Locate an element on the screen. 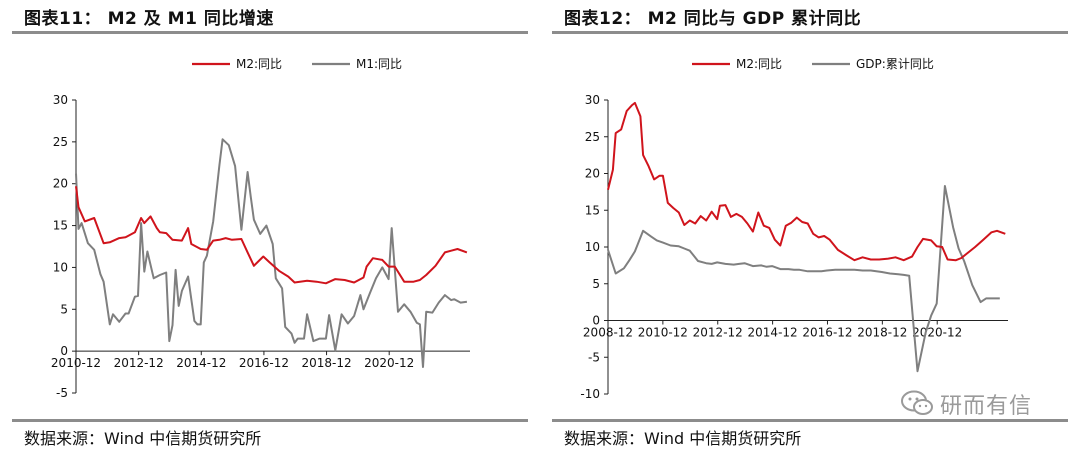 The width and height of the screenshot is (1080, 450). figure-title: 图表12： M2 同比与 GDP 累计同比 is located at coordinates (713, 19).